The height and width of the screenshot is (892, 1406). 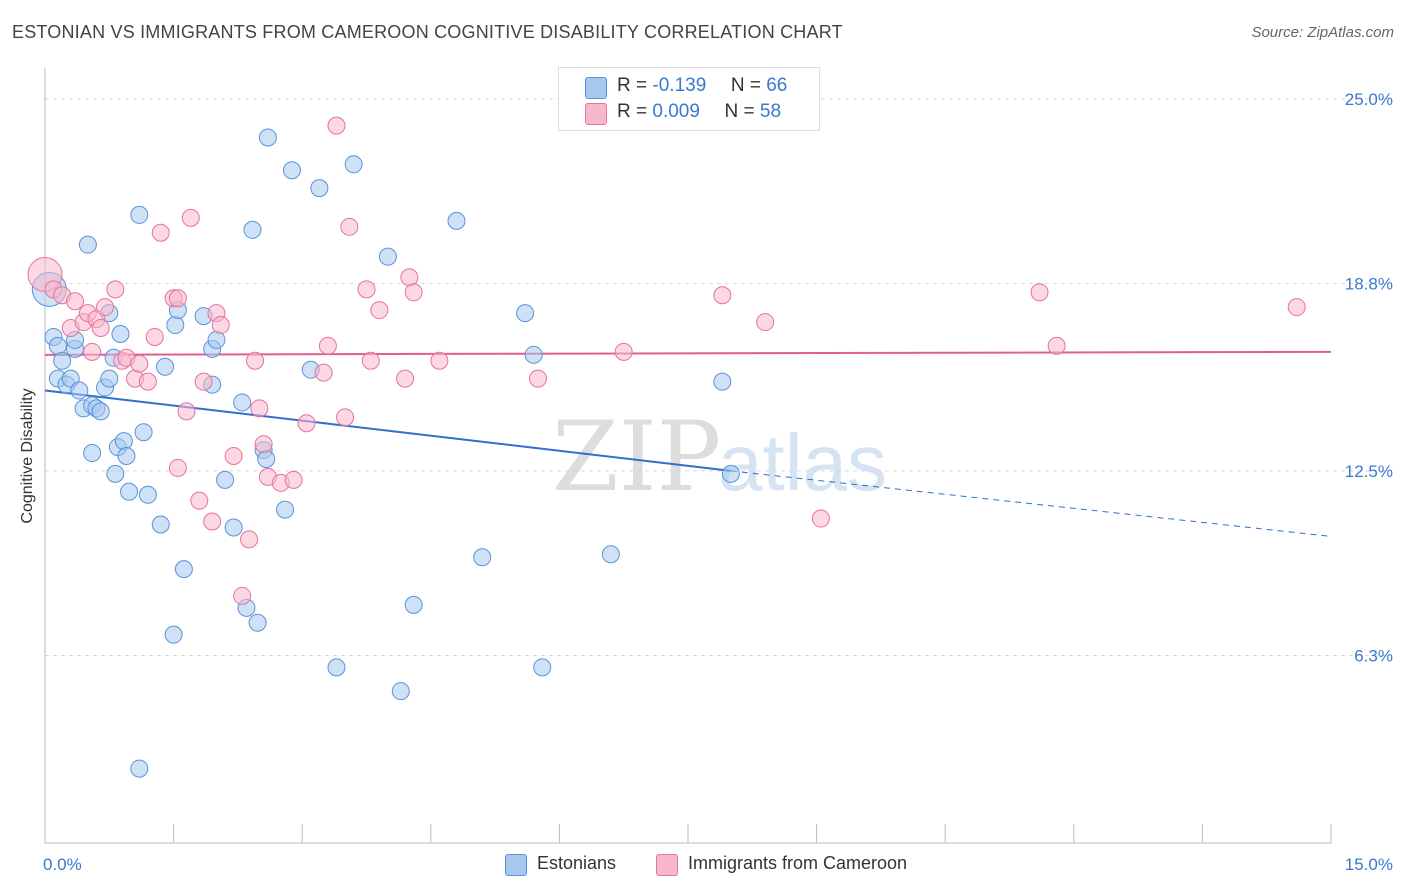 I want to click on n-value: 66, so click(x=777, y=85).